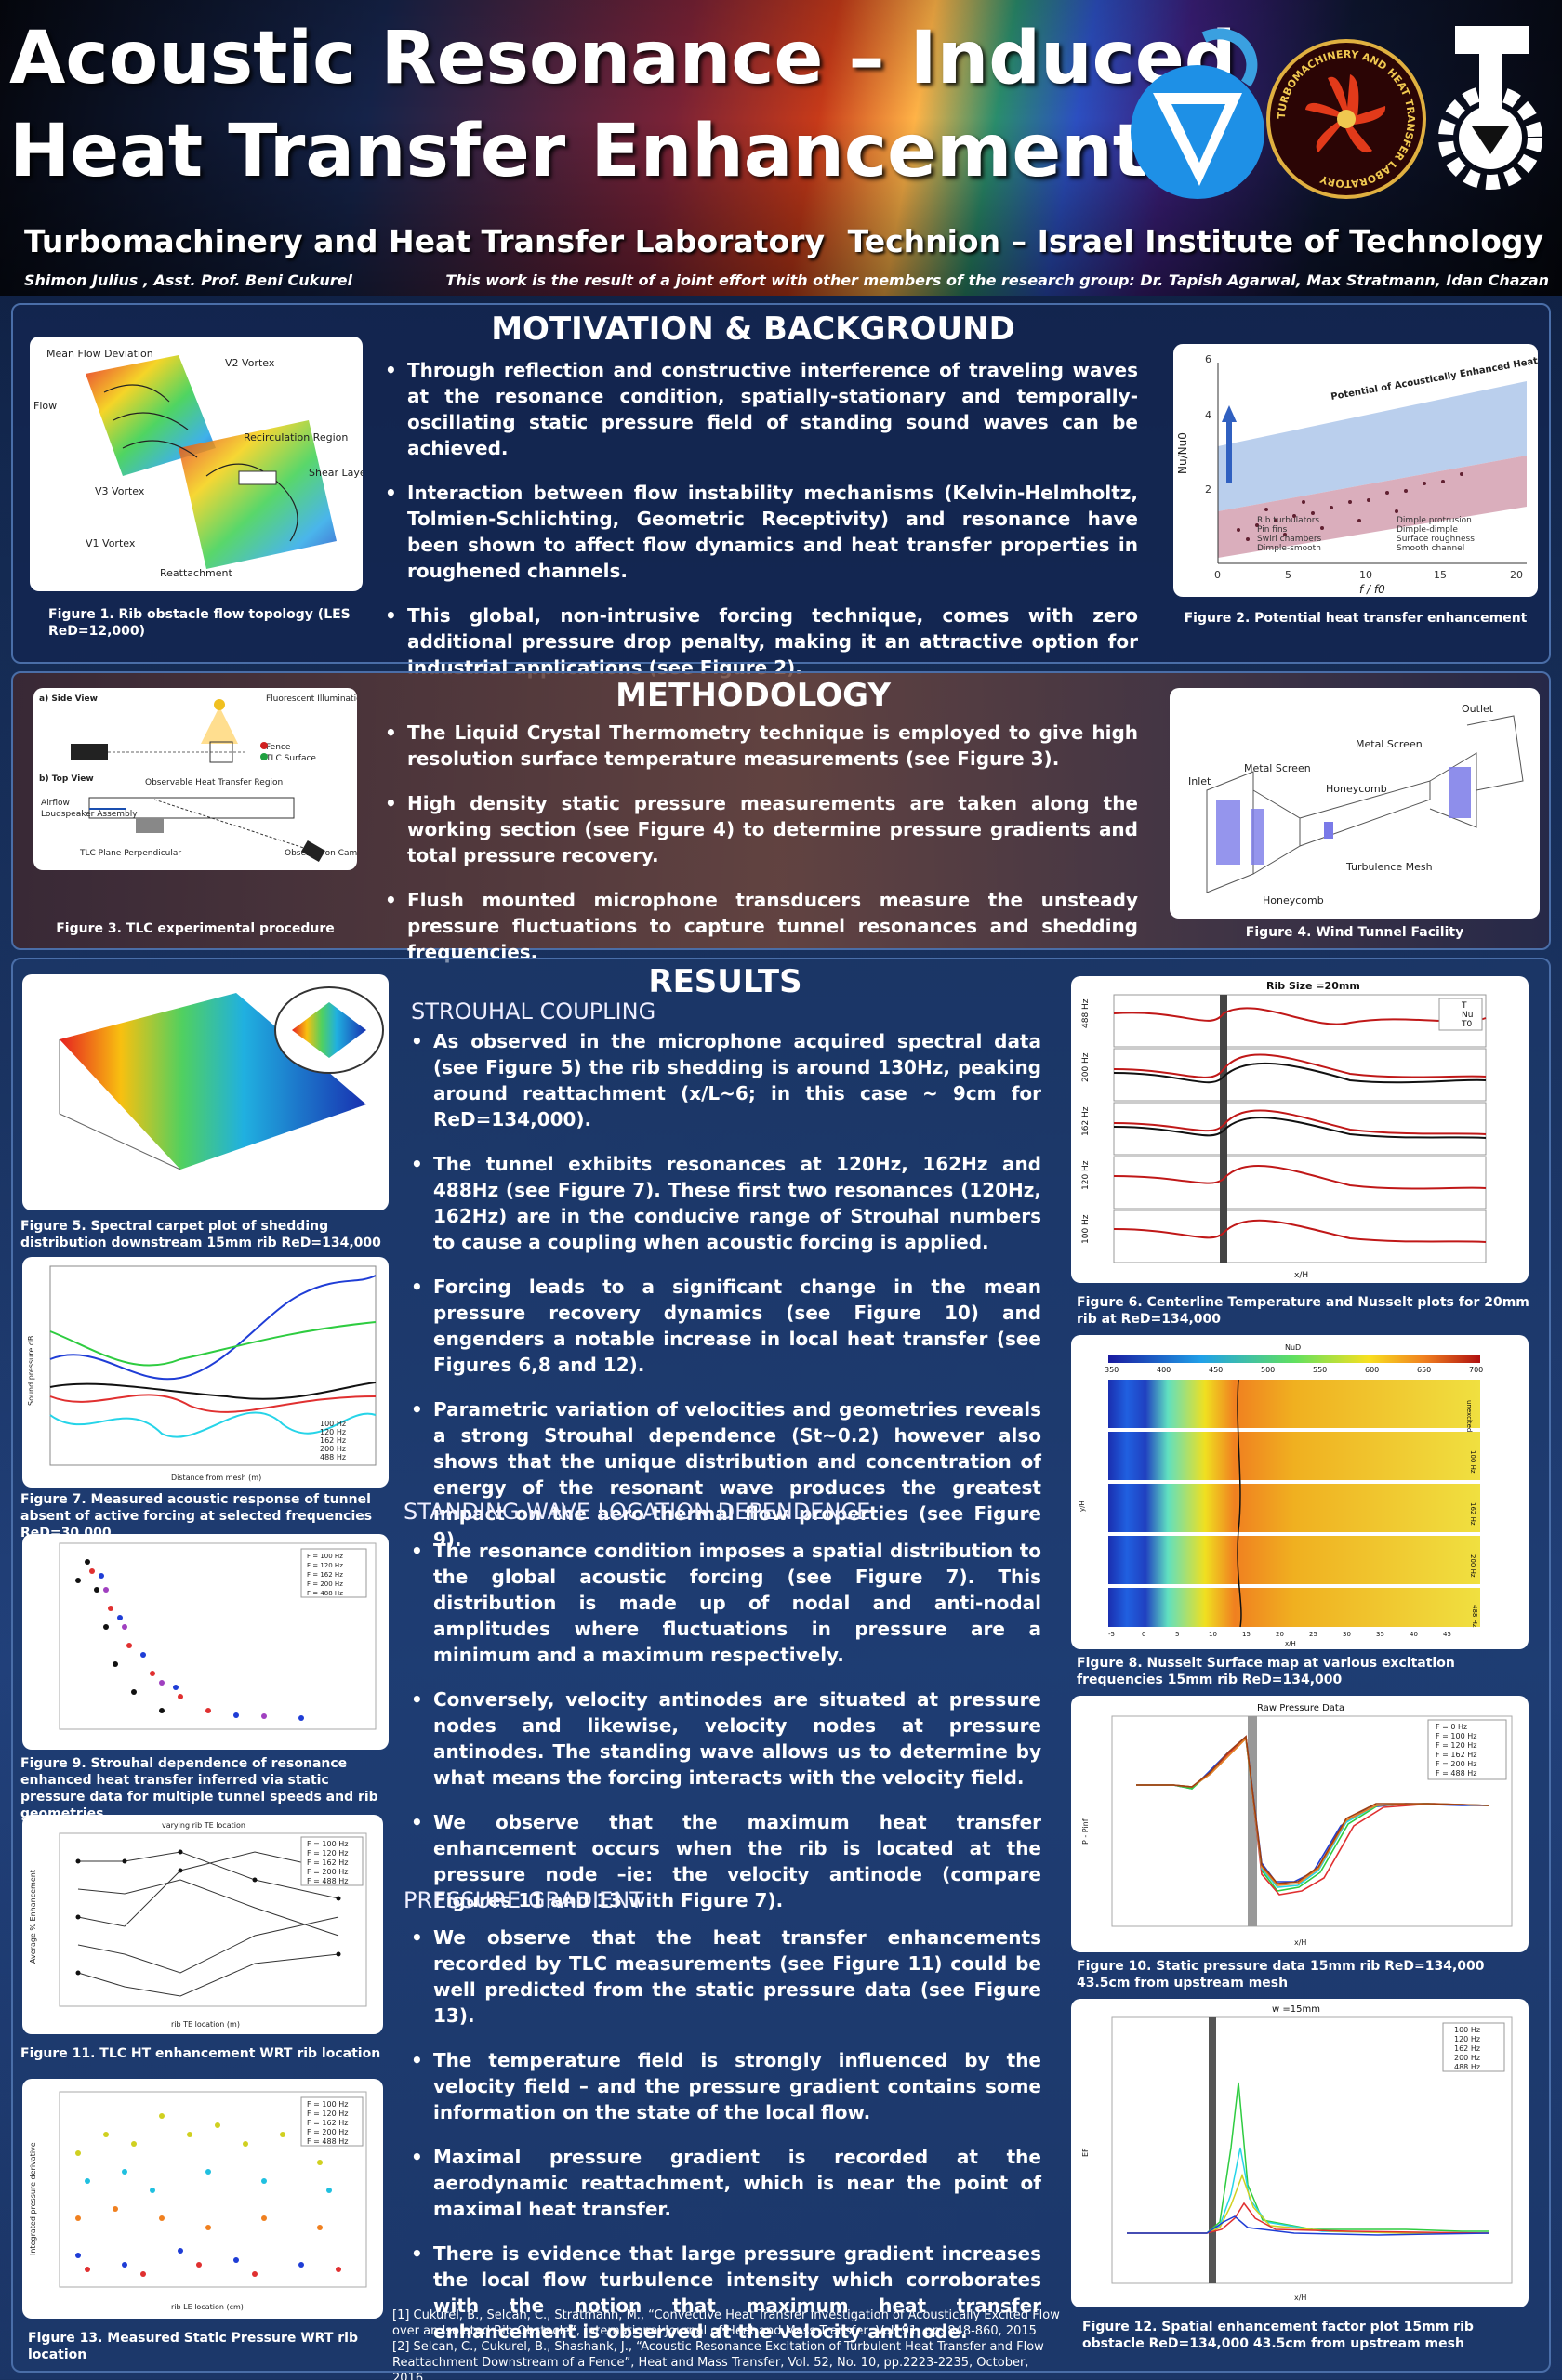  I want to click on svg-text: Rib turbulators, so click(1288, 520).